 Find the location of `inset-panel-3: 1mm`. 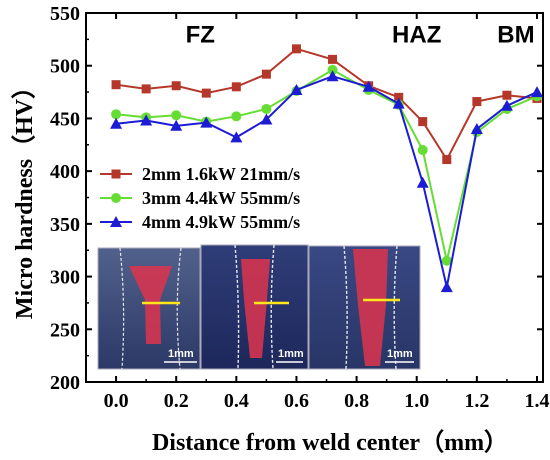

inset-panel-3: 1mm is located at coordinates (364, 307).